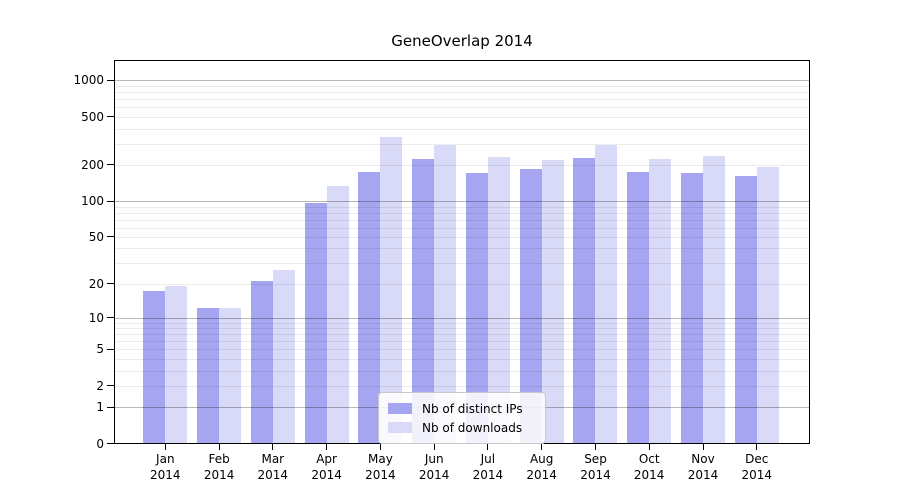  I want to click on bar-downloads-mar, so click(283, 356).